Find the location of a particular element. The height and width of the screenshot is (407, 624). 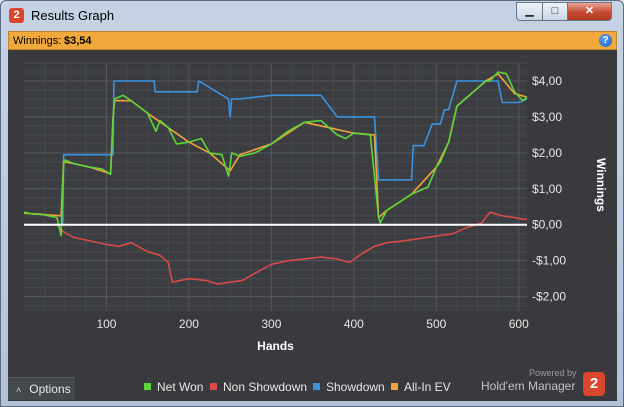

x-tick-label: 400 is located at coordinates (354, 324).